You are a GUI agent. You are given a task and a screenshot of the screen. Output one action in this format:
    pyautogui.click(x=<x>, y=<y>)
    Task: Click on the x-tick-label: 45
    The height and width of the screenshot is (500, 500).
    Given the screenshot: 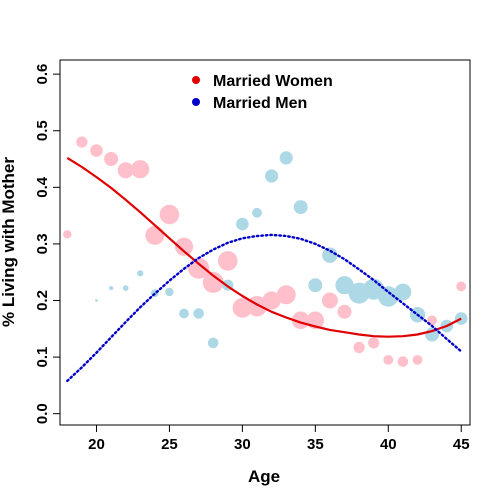 What is the action you would take?
    pyautogui.click(x=461, y=444)
    